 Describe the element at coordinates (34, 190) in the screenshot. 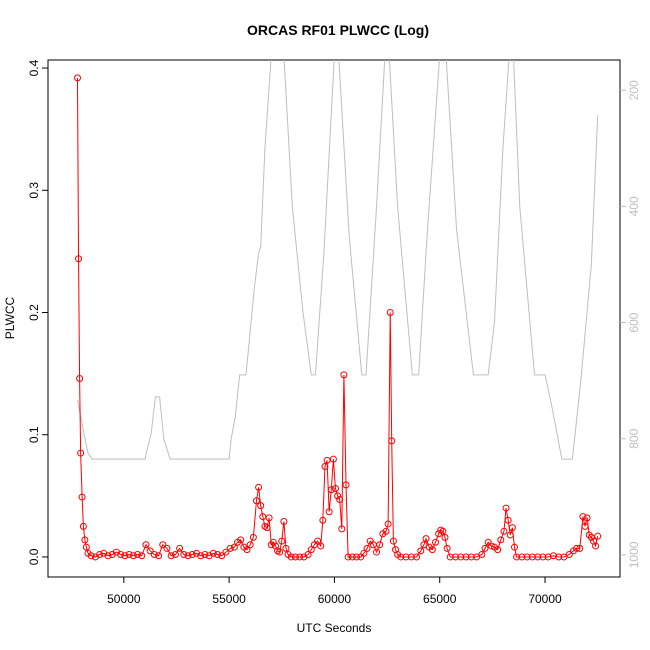

I see `y-tick-label: 0.3` at that location.